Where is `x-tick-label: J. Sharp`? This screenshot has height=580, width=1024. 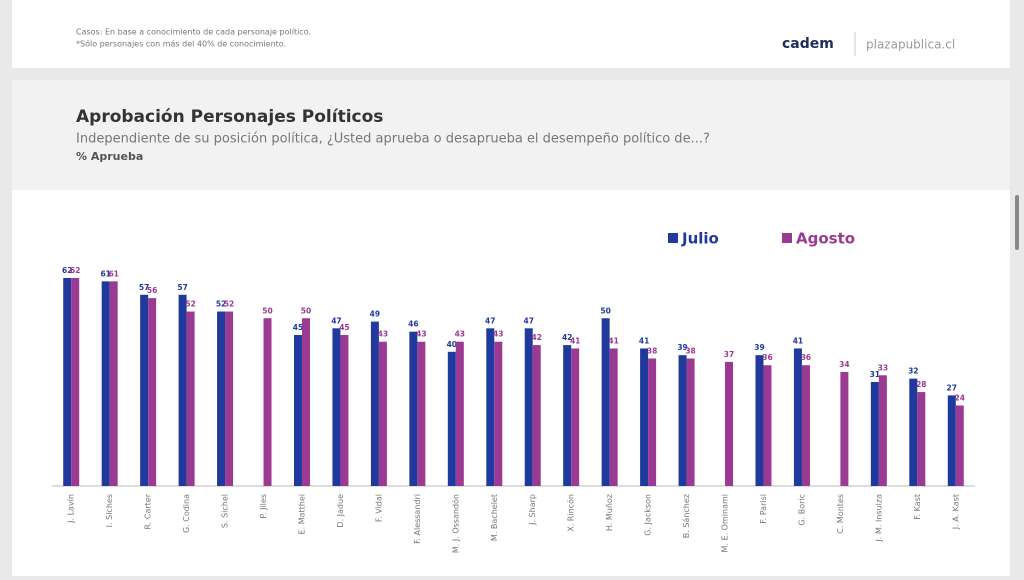
x-tick-label: J. Sharp is located at coordinates (532, 510).